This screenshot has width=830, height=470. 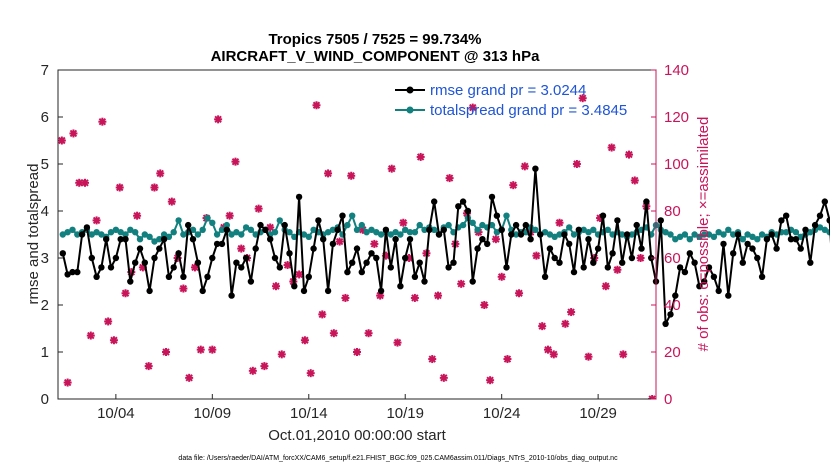 What do you see at coordinates (672, 258) in the screenshot?
I see `y2-tick-label: 60` at bounding box center [672, 258].